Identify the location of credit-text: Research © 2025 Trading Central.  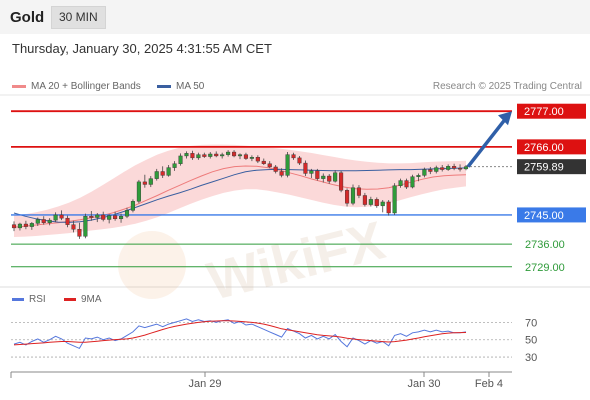
(507, 86).